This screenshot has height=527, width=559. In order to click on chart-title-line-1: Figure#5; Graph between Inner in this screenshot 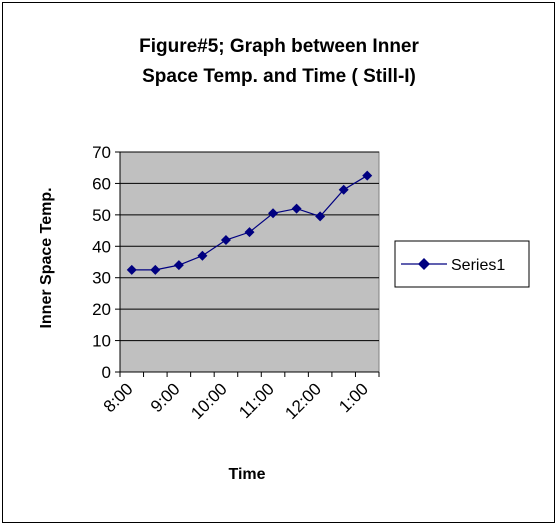, I will do `click(279, 46)`.